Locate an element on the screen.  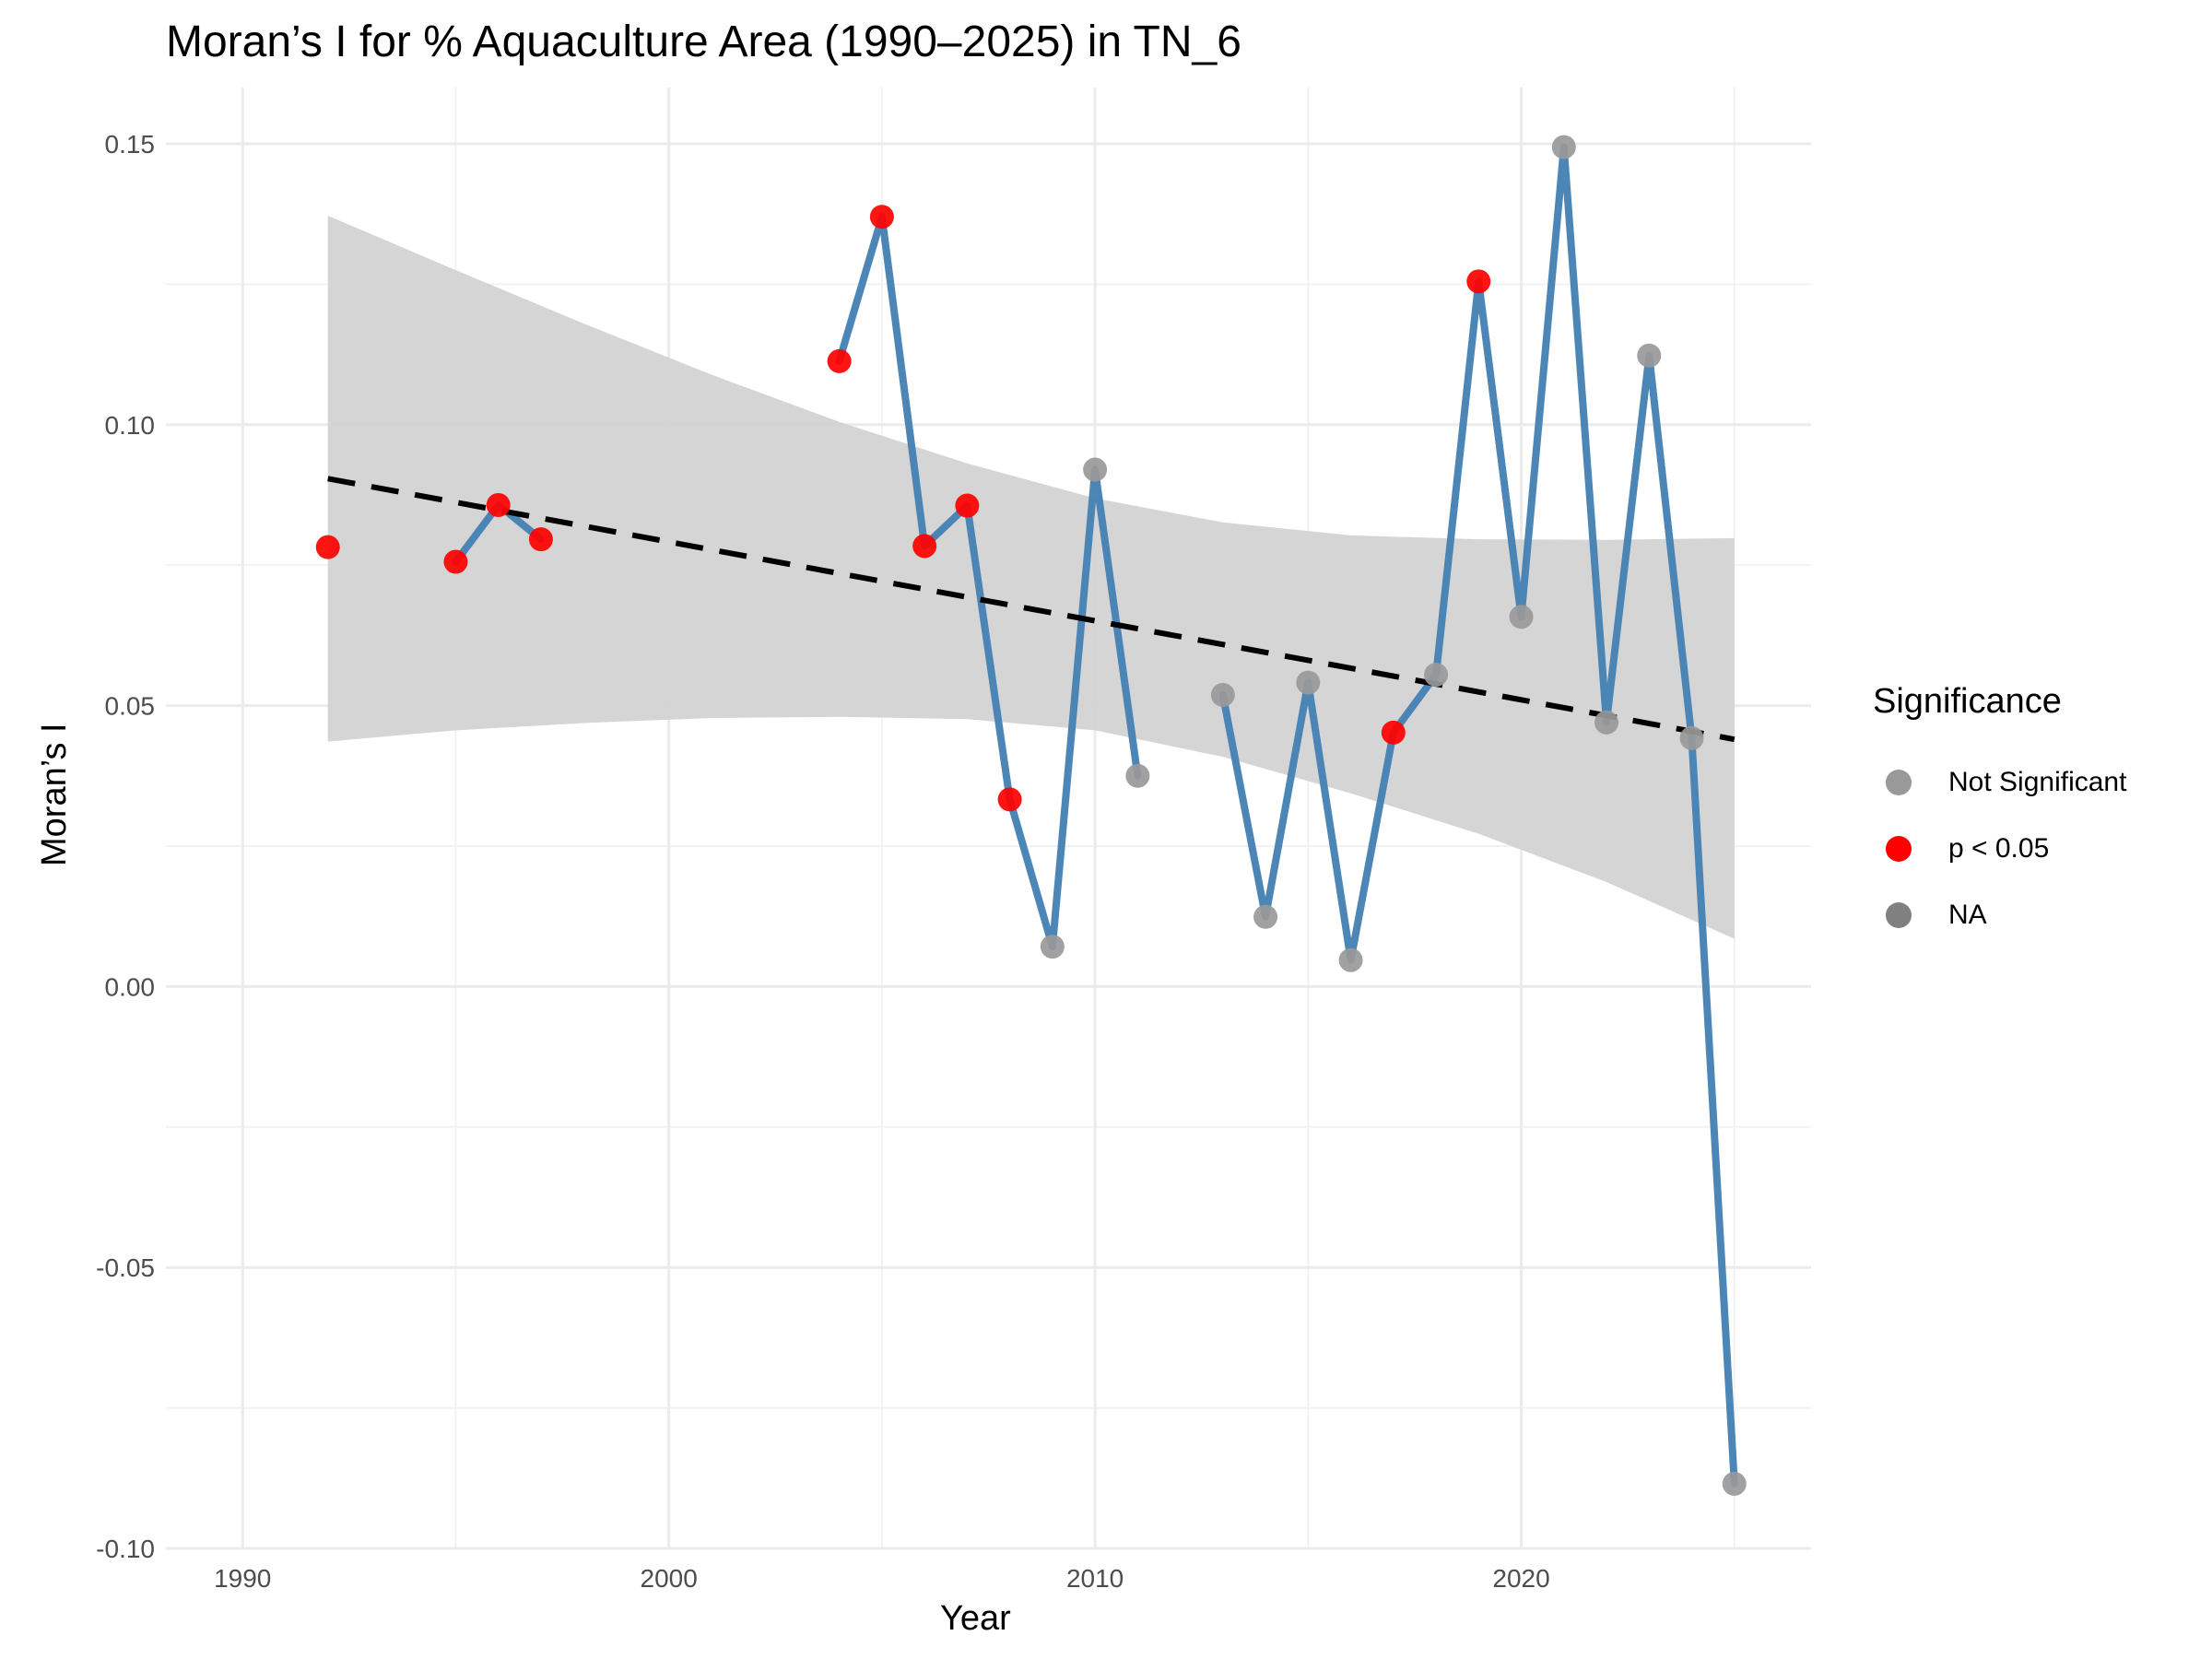
y-tick-label: 0.10 is located at coordinates (130, 425).